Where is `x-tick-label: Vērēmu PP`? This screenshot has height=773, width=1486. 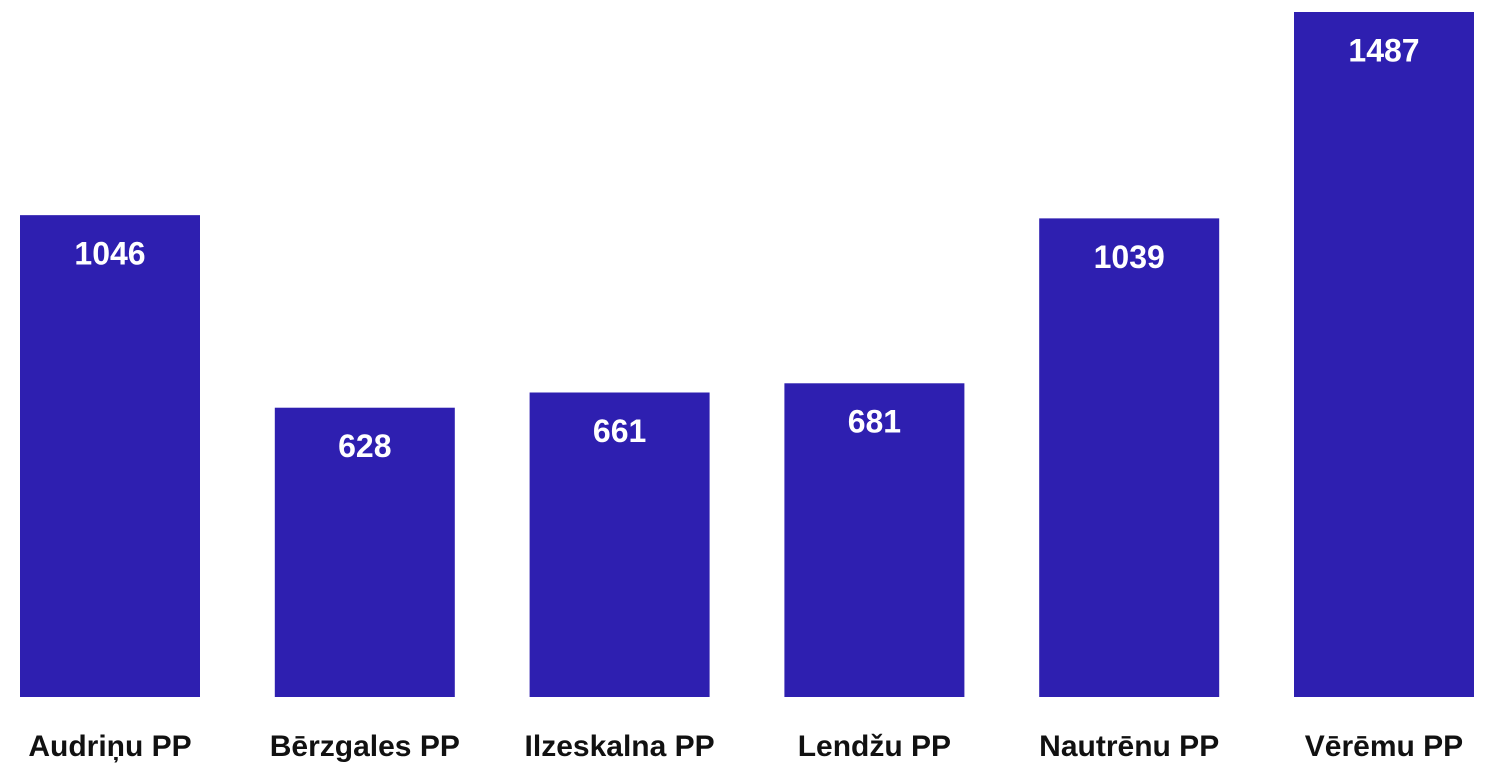 x-tick-label: Vērēmu PP is located at coordinates (1384, 746).